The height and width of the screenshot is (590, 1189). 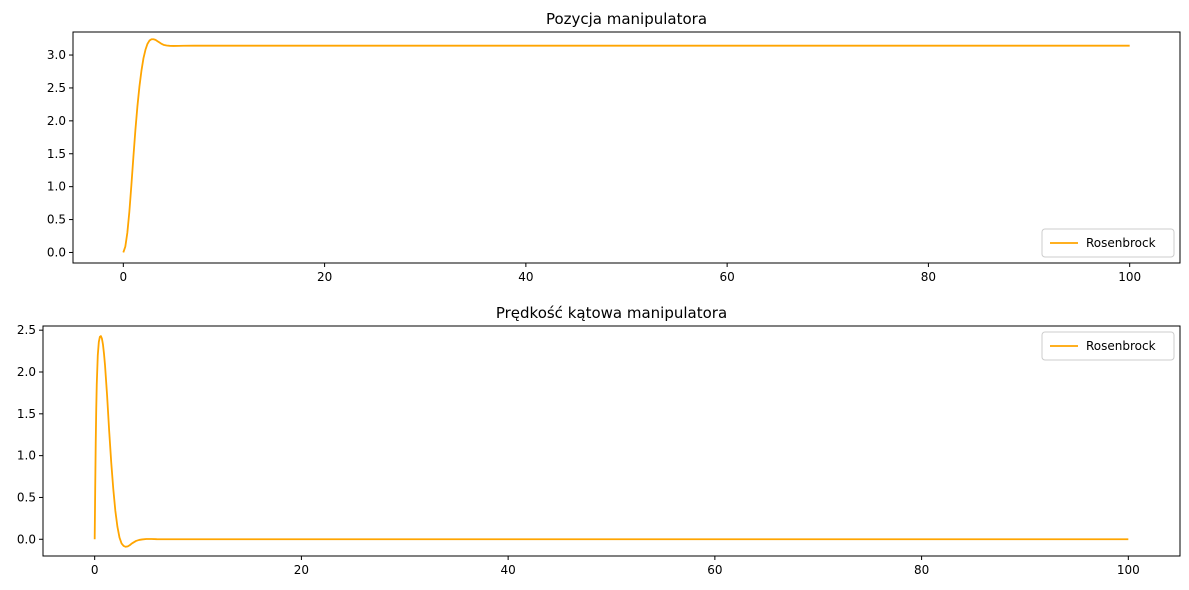 I want to click on chart-title: Prędkość kątowa manipulatora, so click(x=611, y=313).